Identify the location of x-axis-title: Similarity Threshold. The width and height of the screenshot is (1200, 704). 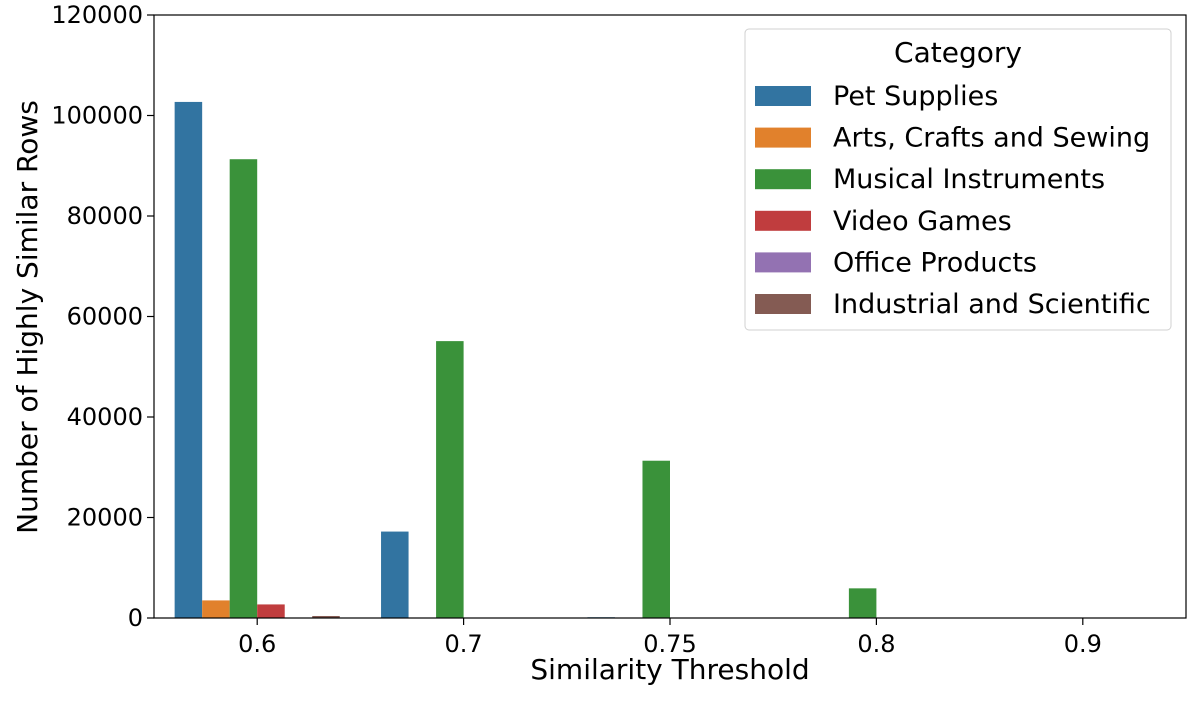
(669, 669).